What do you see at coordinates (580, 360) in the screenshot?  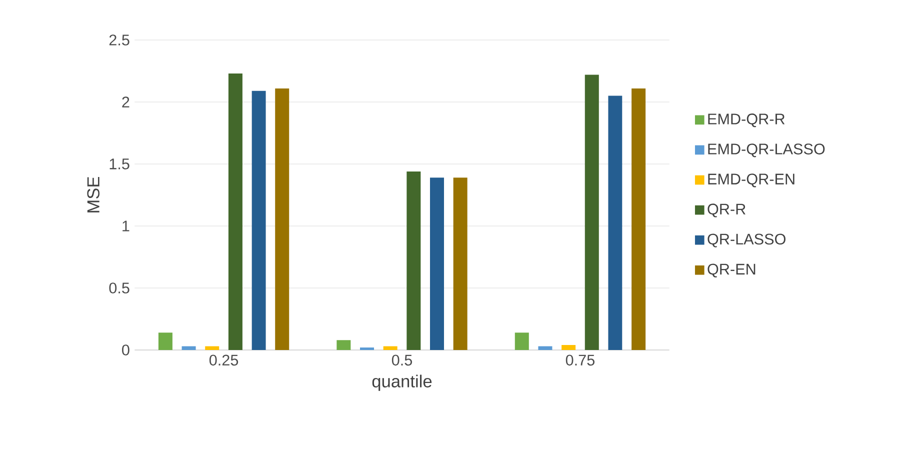 I see `x-tick-label: 0.75` at bounding box center [580, 360].